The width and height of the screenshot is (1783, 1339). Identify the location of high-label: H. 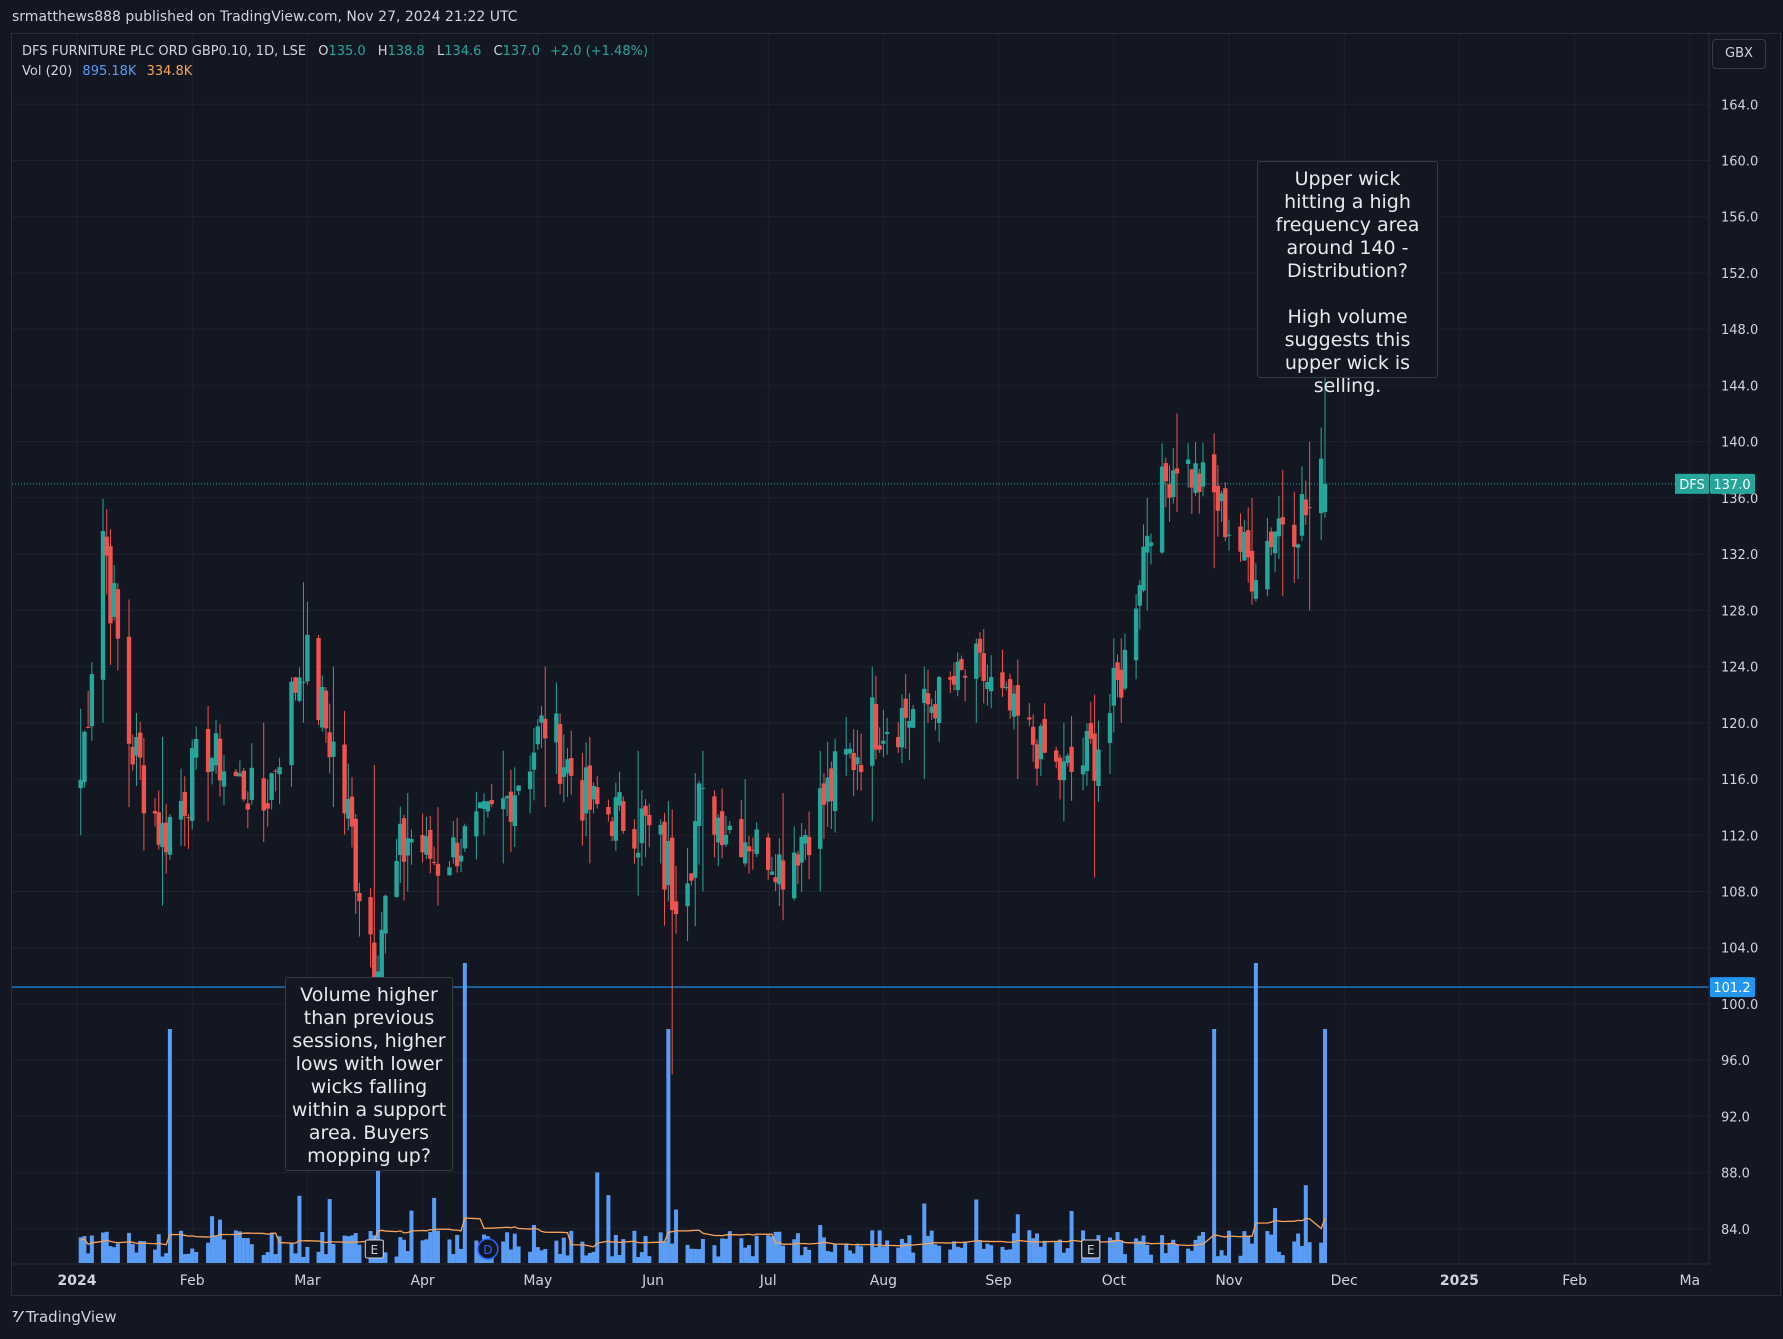
(382, 51).